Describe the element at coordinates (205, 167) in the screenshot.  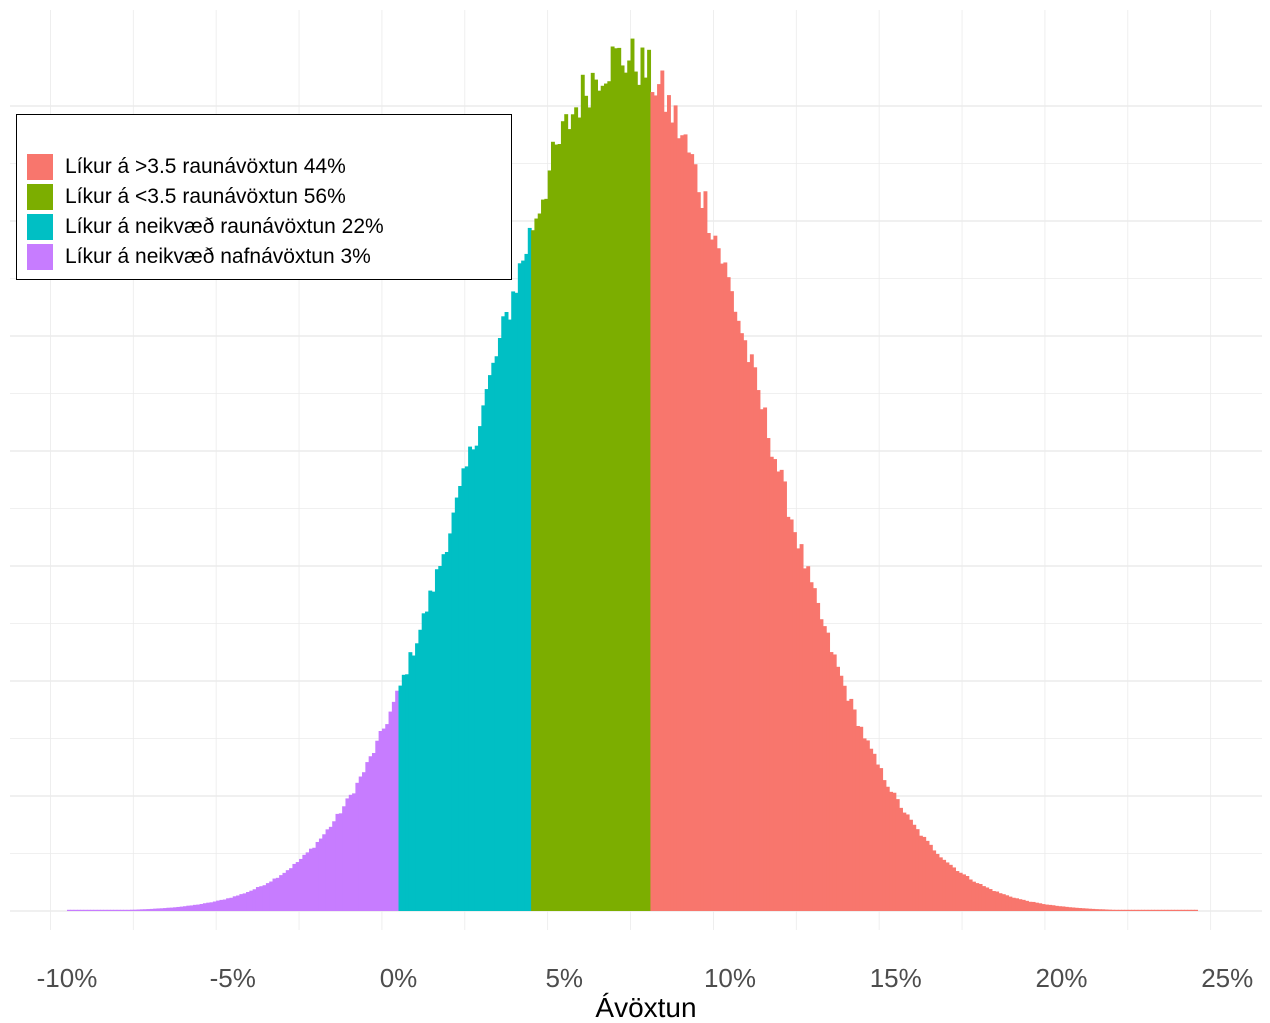
I see `legend-item: Líkur á >3.5 raunávöxtun 44%` at that location.